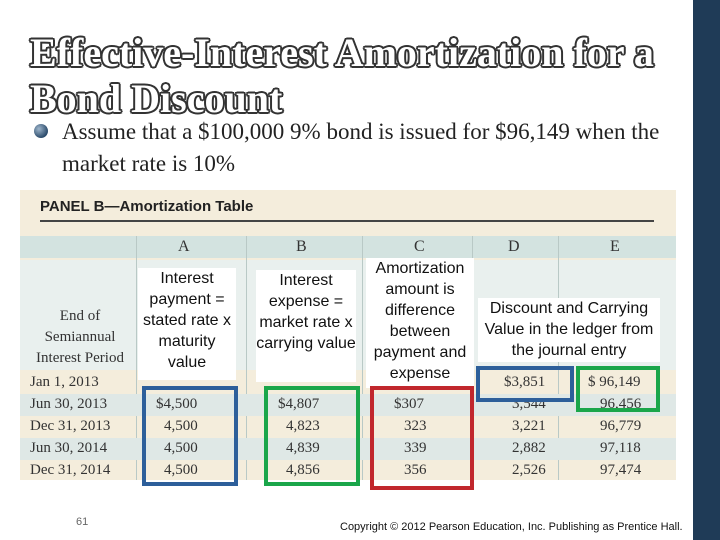 This screenshot has height=540, width=720. What do you see at coordinates (301, 246) in the screenshot?
I see `column-letter-b: B` at bounding box center [301, 246].